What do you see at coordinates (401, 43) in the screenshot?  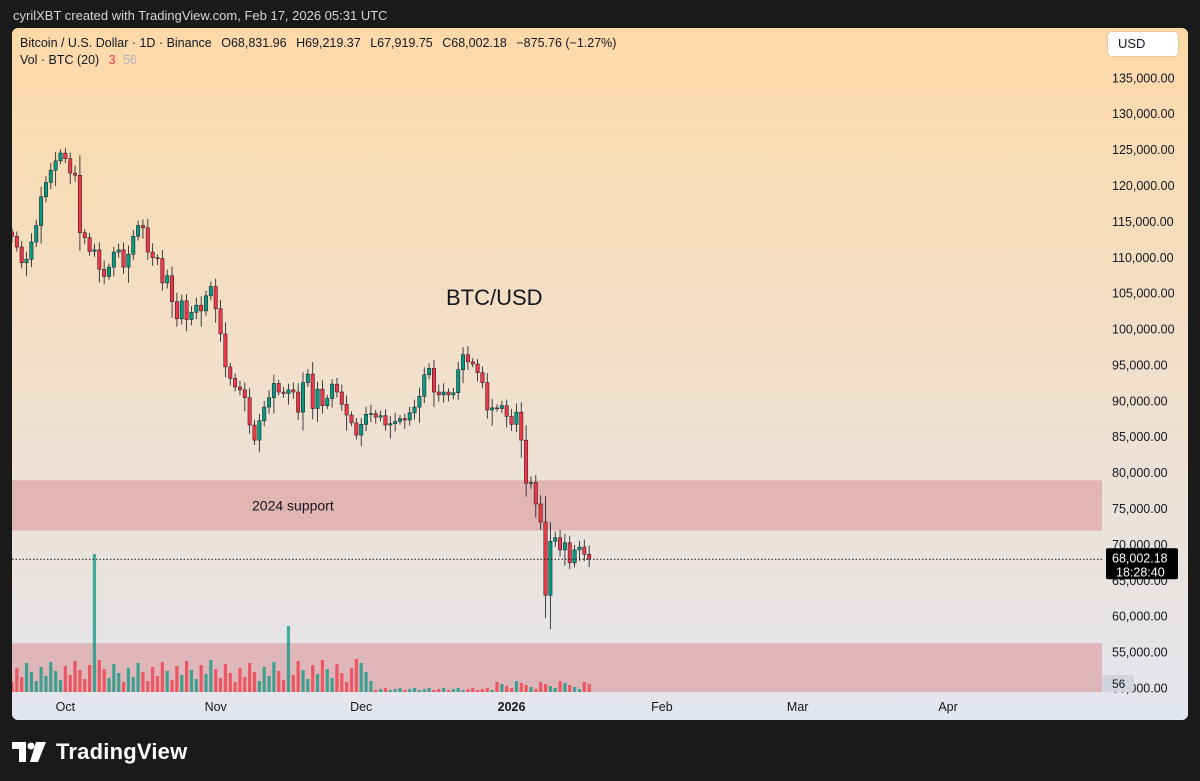 I see `ohlc-low: L67,919.75` at bounding box center [401, 43].